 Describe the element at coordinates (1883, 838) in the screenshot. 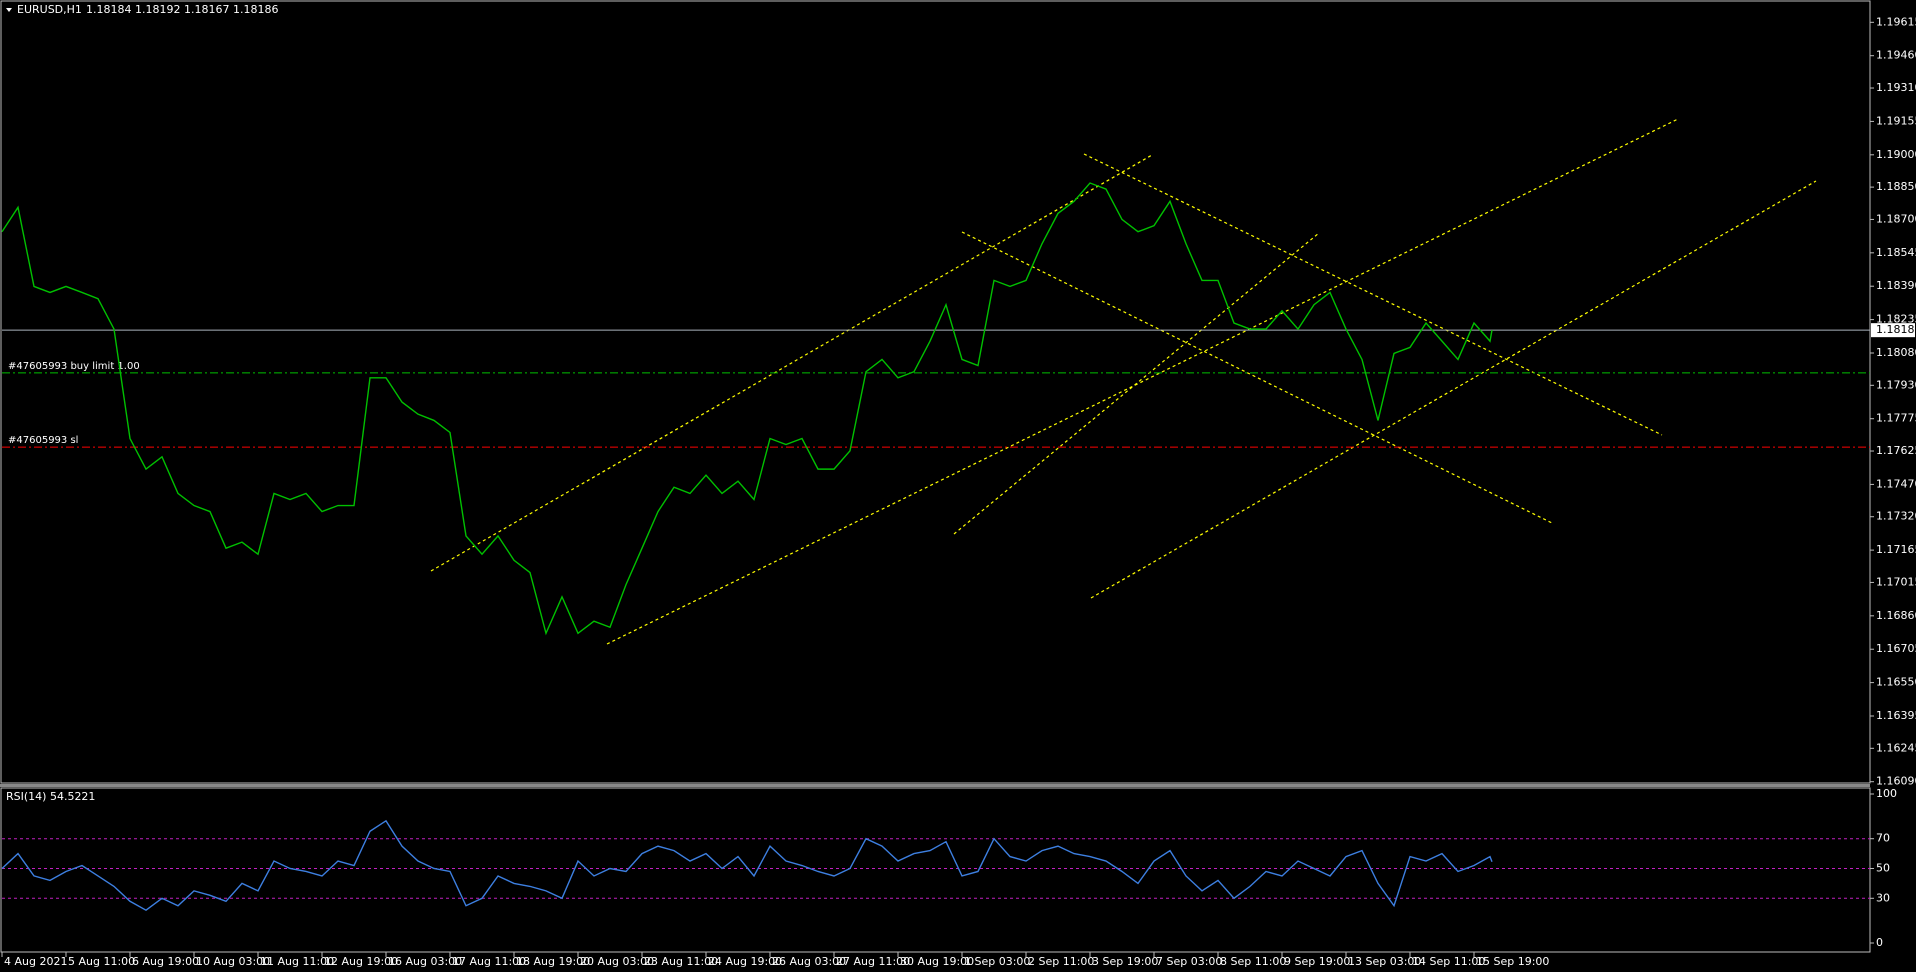

I see `rsi-y-tick-label: 70` at that location.